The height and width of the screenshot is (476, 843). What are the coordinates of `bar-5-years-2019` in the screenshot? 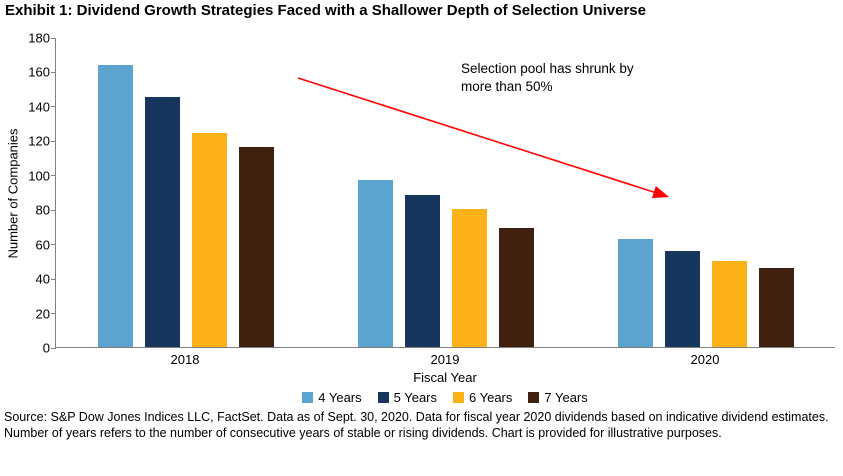 It's located at (422, 271).